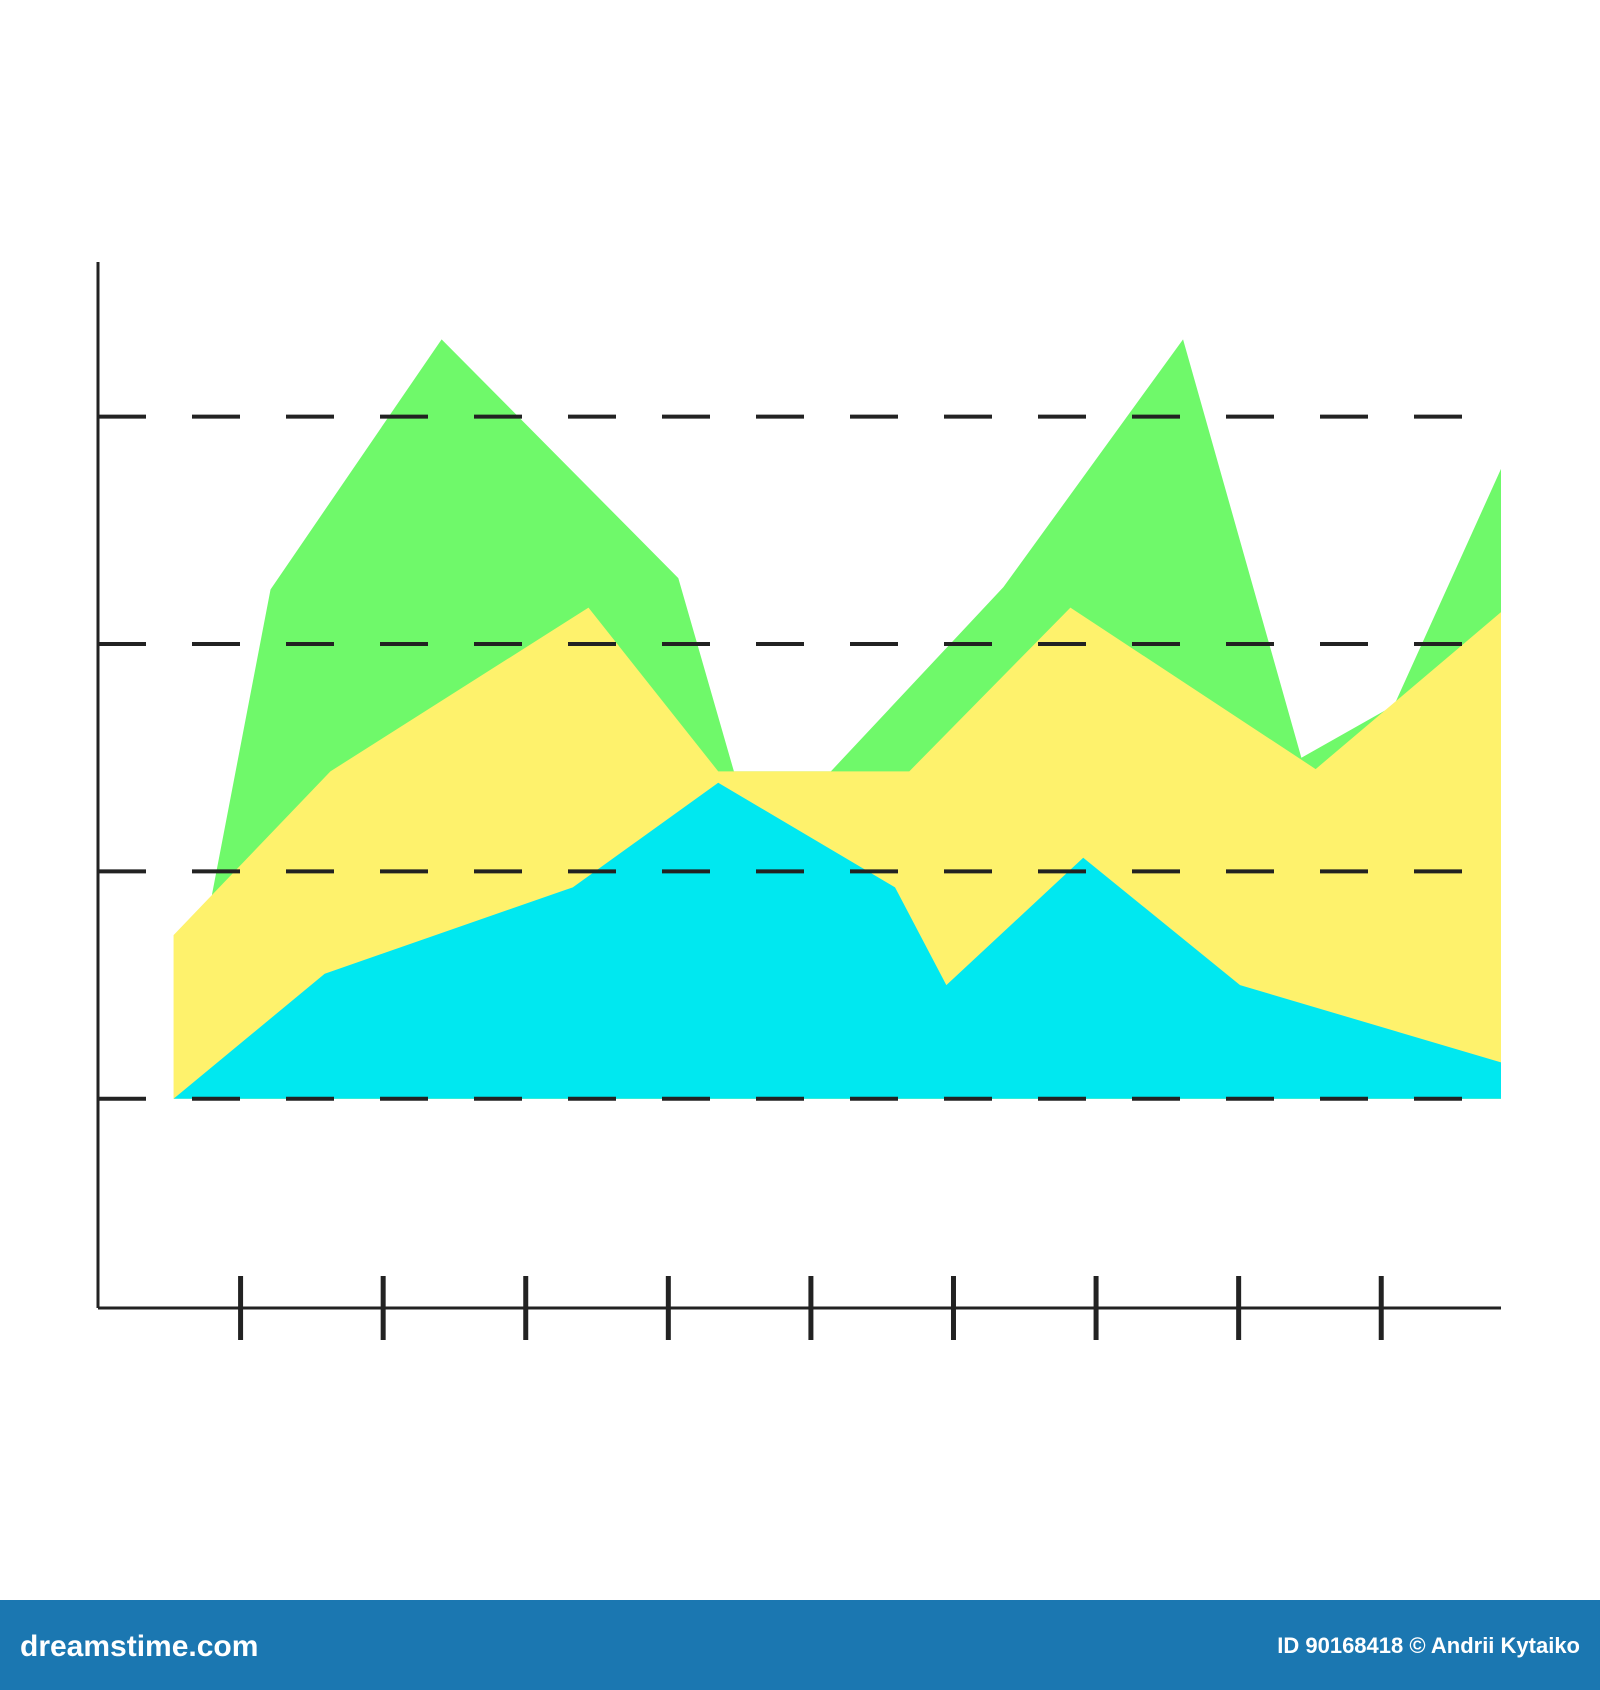 The height and width of the screenshot is (1690, 1600). What do you see at coordinates (1428, 1645) in the screenshot?
I see `footer-credit: ID 90168418 © Andrii Kytaiko` at bounding box center [1428, 1645].